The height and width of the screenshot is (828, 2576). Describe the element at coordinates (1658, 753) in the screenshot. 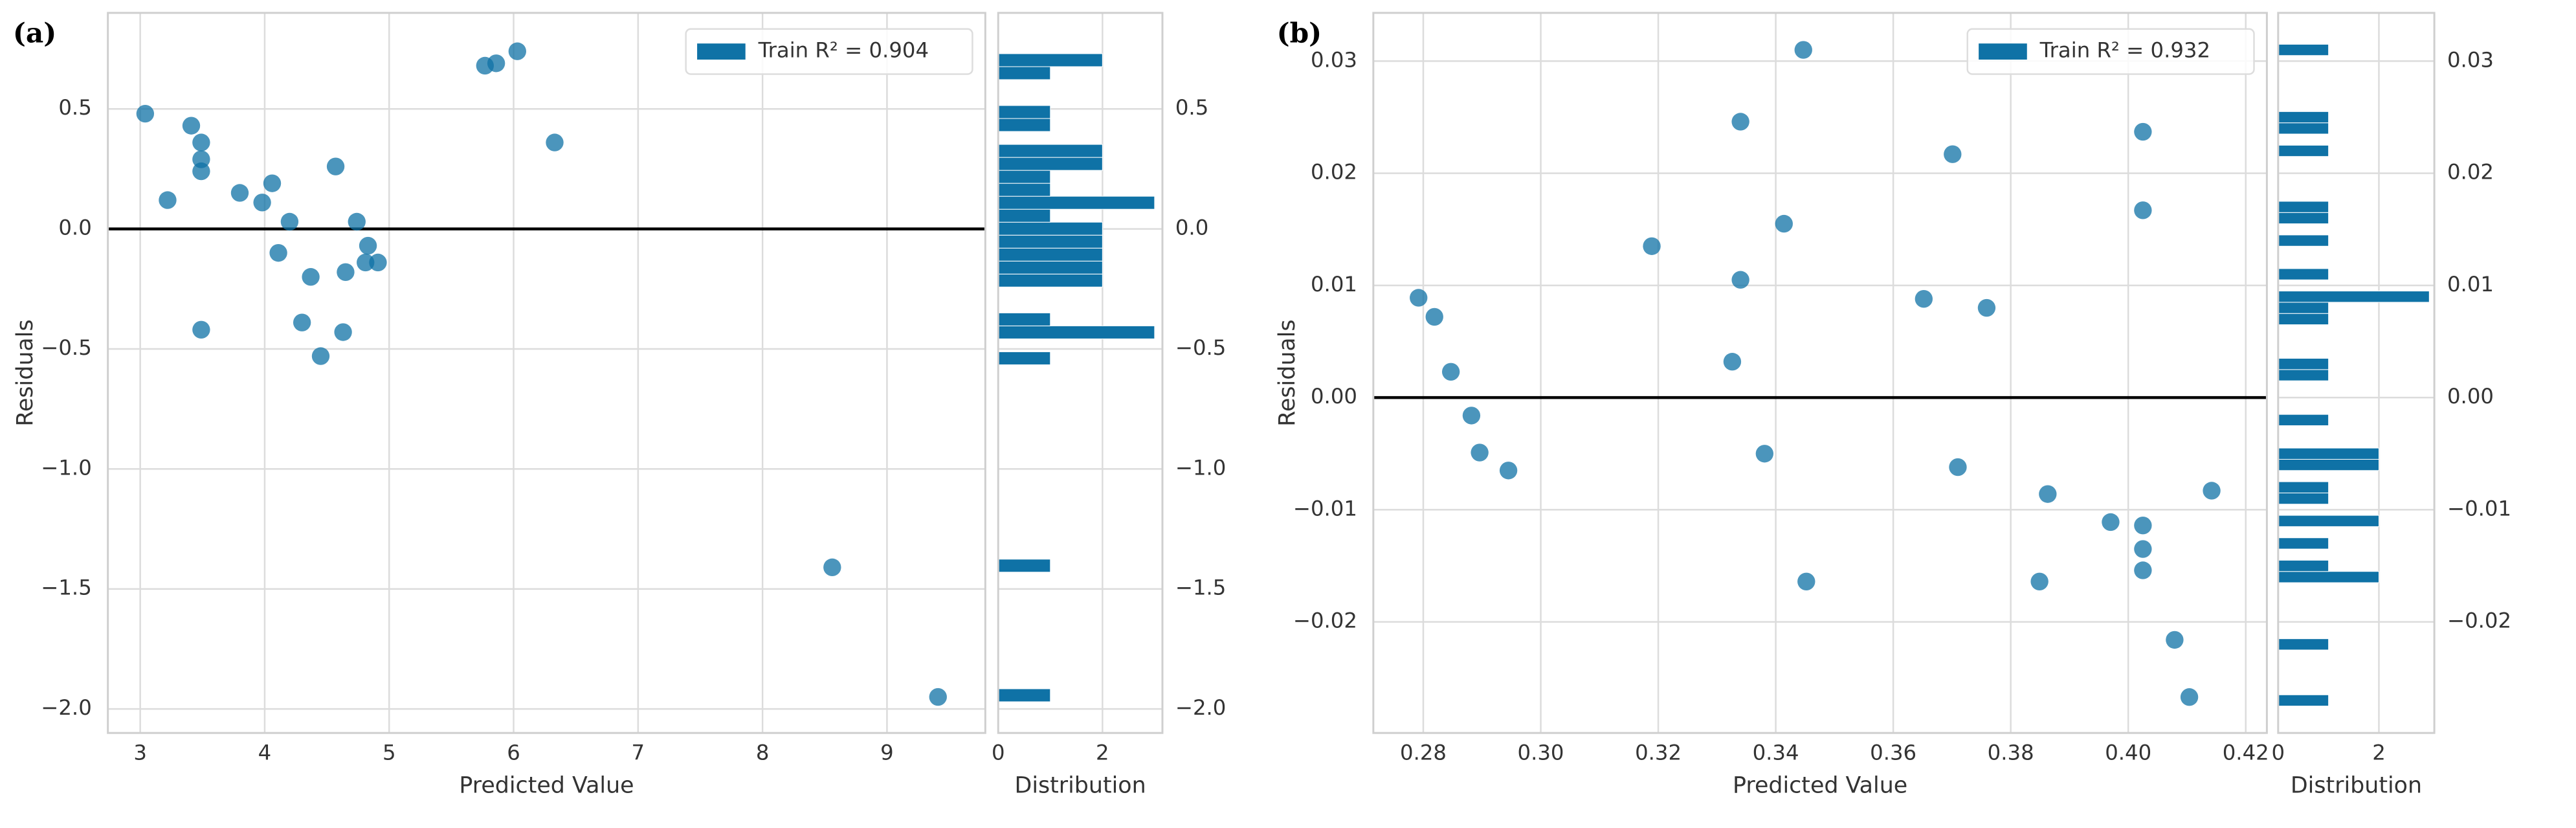

I see `x-tick-label: 0.32` at that location.